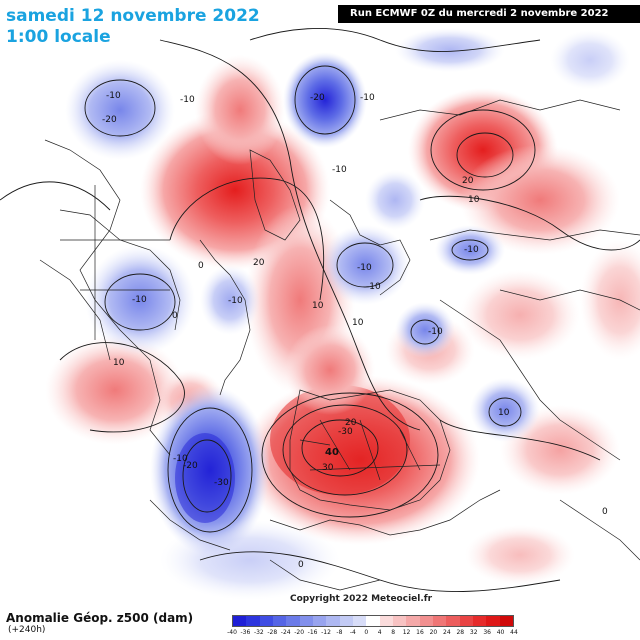  Describe the element at coordinates (299, 632) in the screenshot. I see `legend-tick-label: -20` at that location.